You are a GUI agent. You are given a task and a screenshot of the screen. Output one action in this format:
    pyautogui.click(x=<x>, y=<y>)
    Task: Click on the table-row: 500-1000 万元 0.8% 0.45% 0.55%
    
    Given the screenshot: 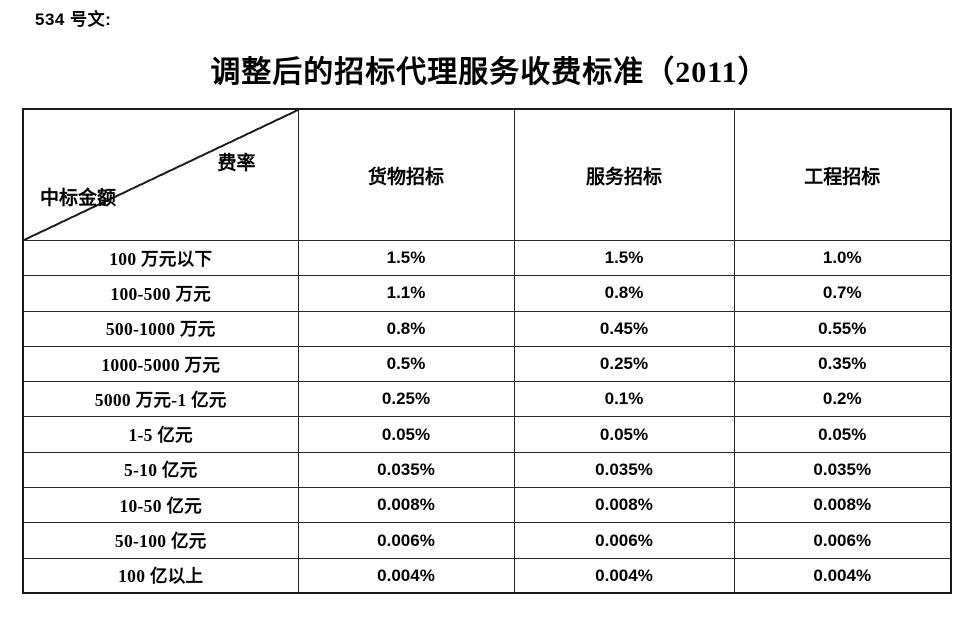 What is the action you would take?
    pyautogui.click(x=487, y=328)
    